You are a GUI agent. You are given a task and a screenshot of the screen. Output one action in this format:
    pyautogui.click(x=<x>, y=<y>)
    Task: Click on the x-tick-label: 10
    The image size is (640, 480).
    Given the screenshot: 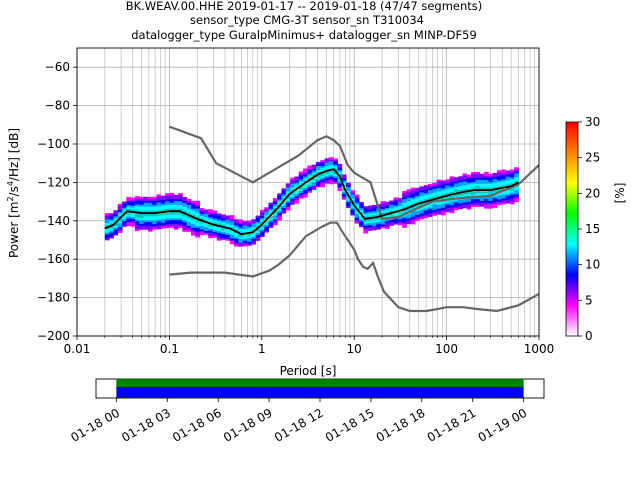 What is the action you would take?
    pyautogui.click(x=354, y=349)
    